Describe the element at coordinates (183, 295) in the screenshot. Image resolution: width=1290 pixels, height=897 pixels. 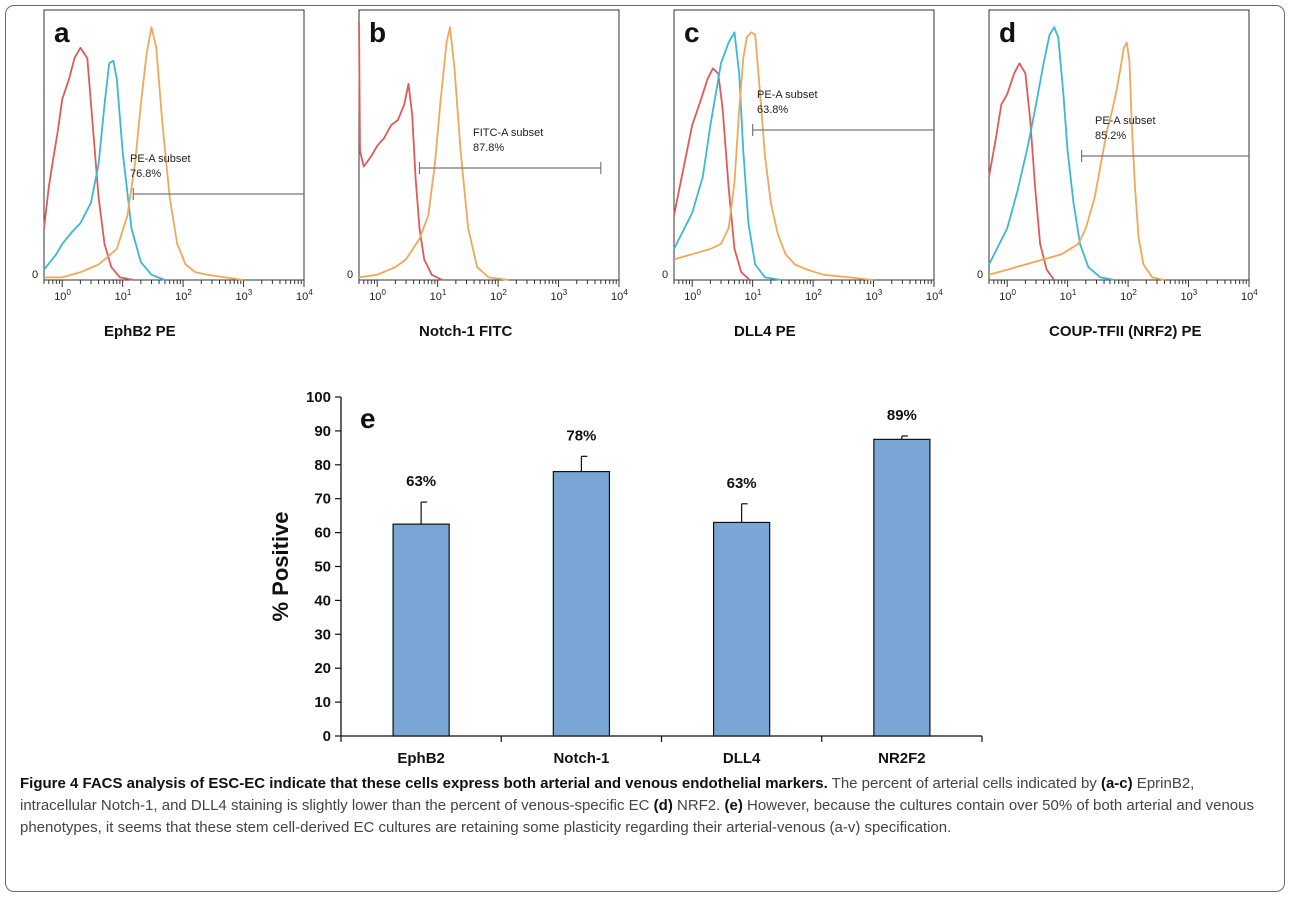
I see `panel-a-x-tick-label: 10²` at that location.